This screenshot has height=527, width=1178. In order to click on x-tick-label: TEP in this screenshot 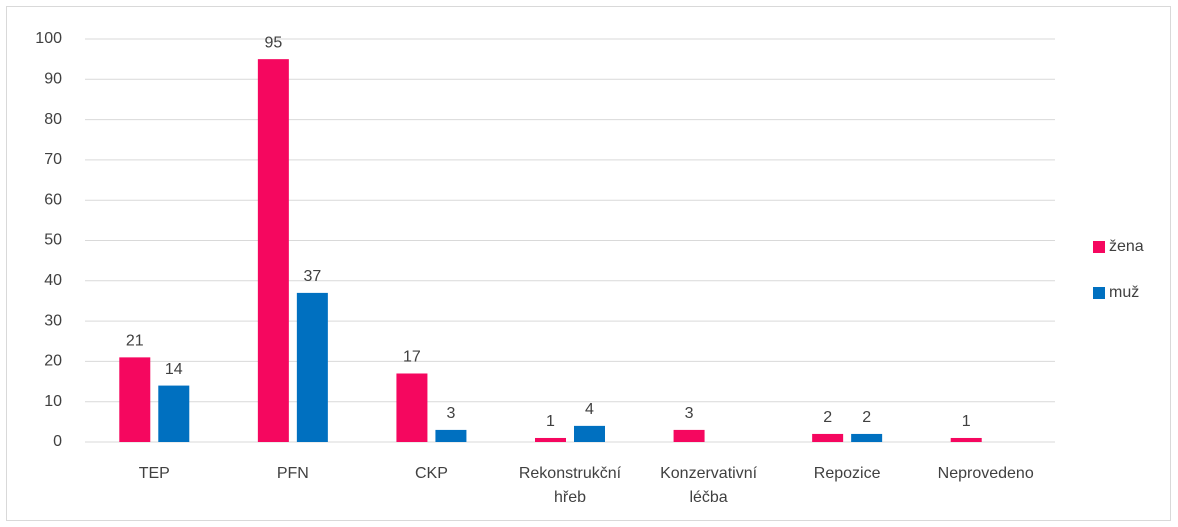, I will do `click(154, 473)`.